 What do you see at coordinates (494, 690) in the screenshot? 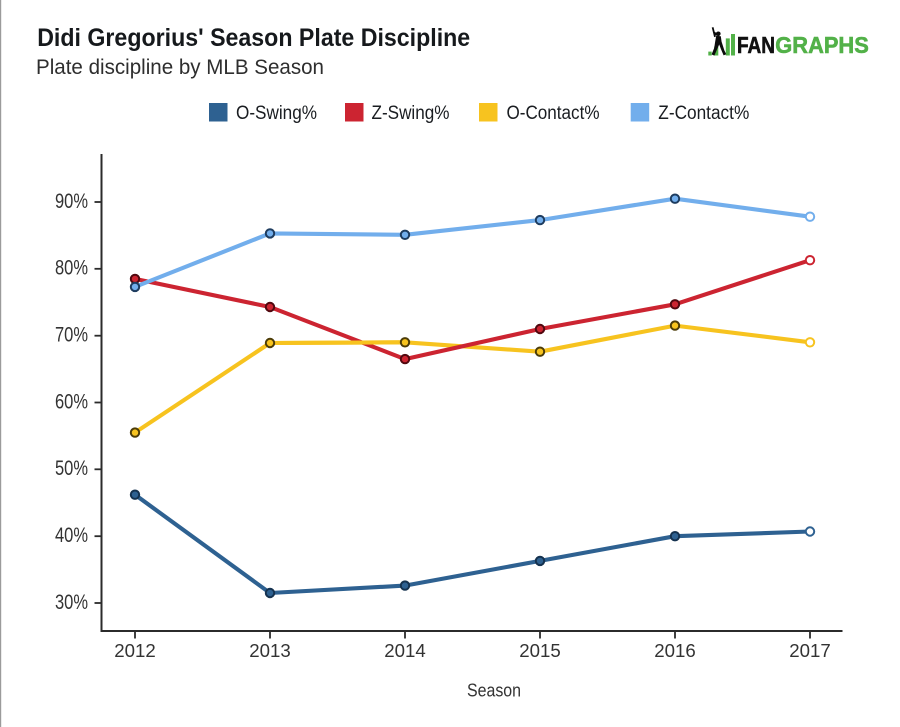
I see `svg-text: Season` at bounding box center [494, 690].